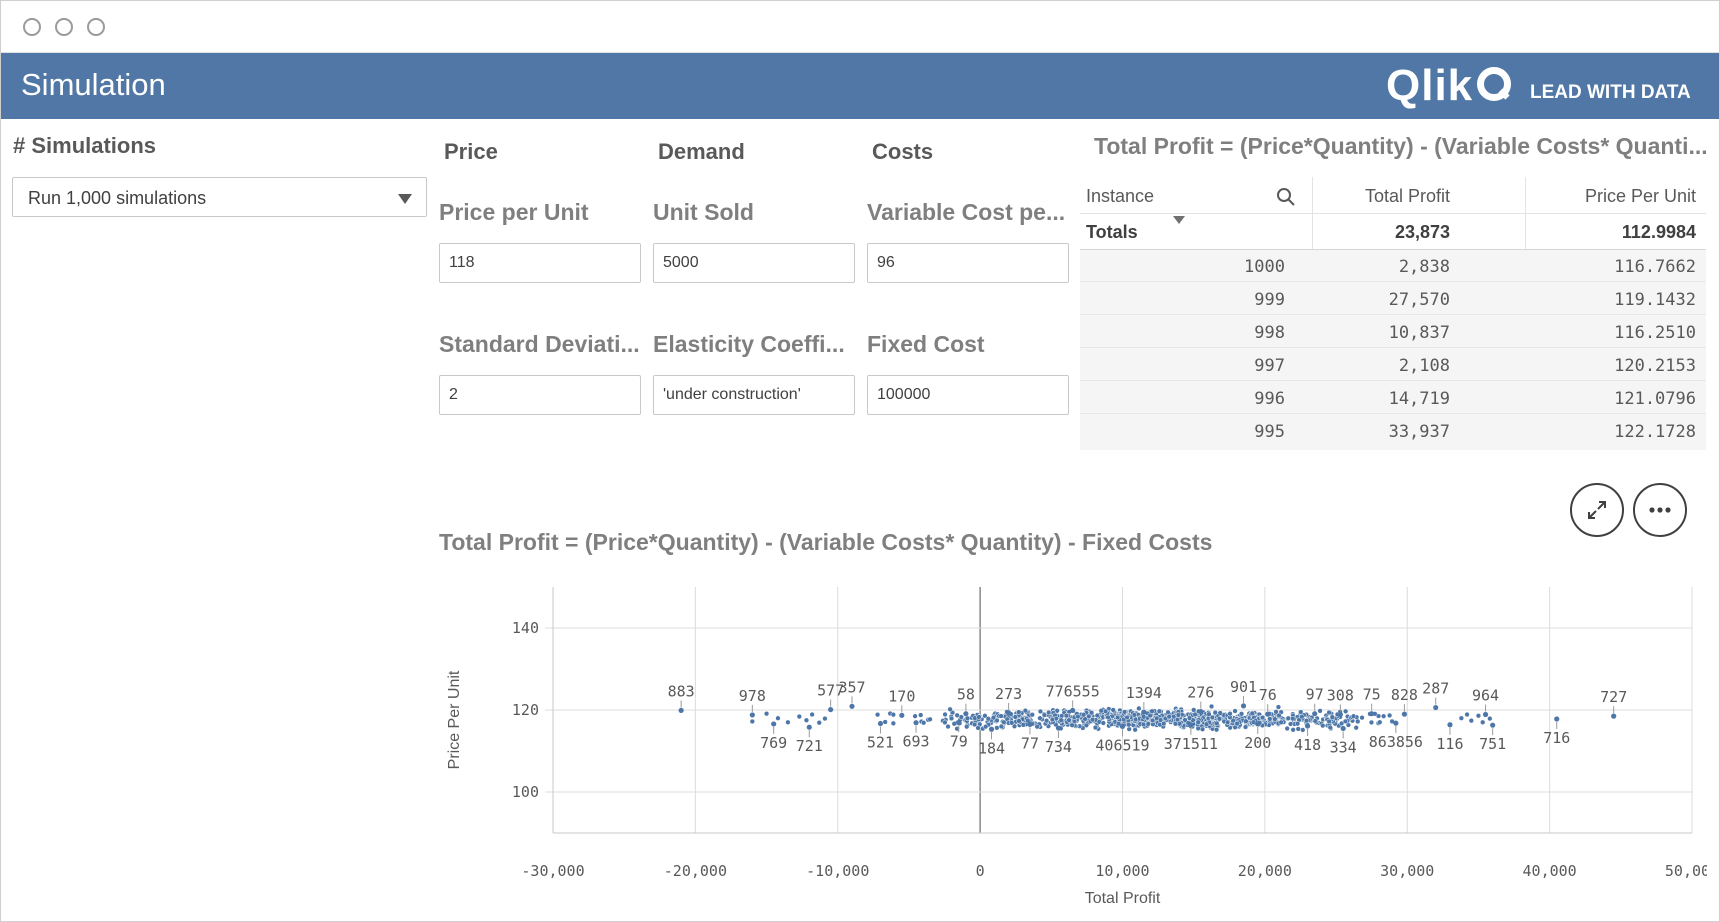  What do you see at coordinates (1179, 220) in the screenshot?
I see `sort-descending-icon` at bounding box center [1179, 220].